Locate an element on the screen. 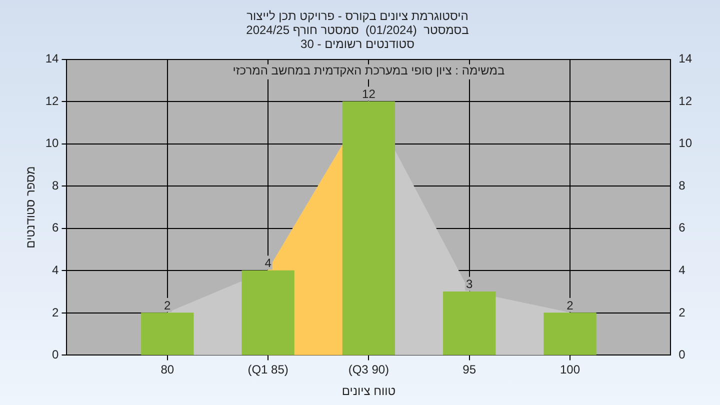 The width and height of the screenshot is (720, 405). x-tick-label: 80 is located at coordinates (167, 369).